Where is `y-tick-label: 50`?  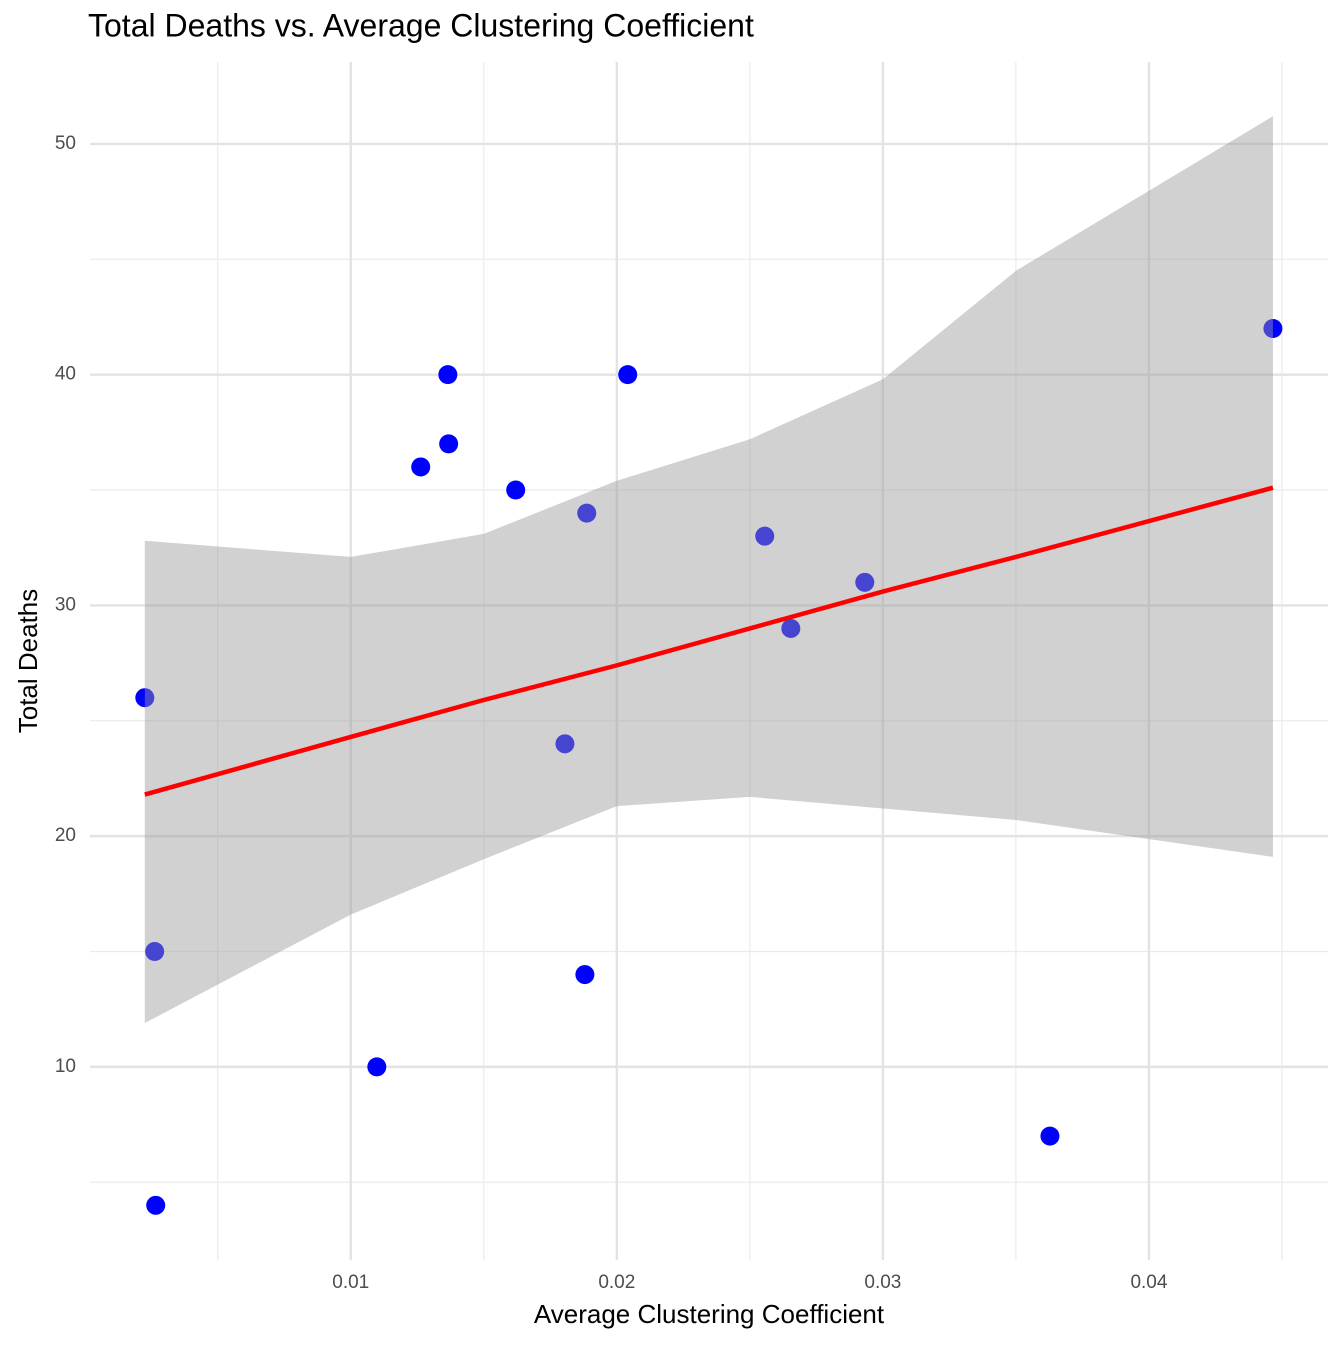
y-tick-label: 50 is located at coordinates (65, 143).